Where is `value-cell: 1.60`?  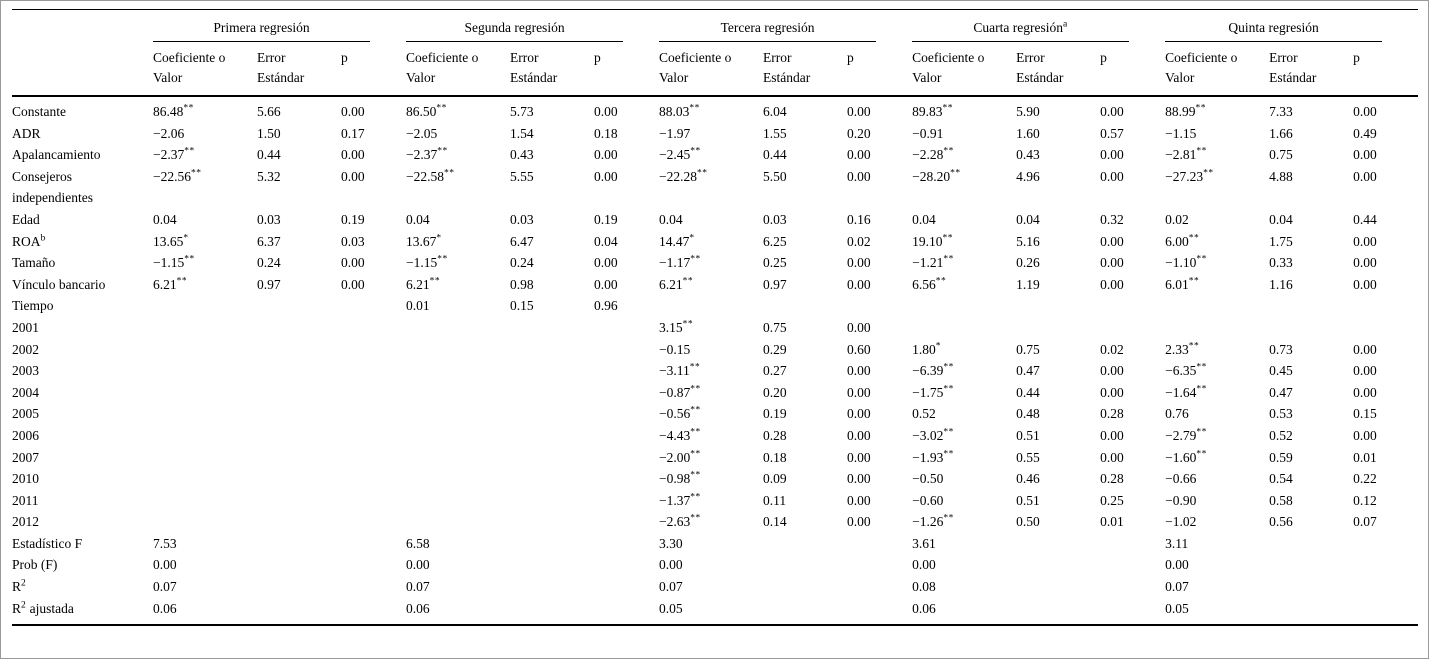 value-cell: 1.60 is located at coordinates (1028, 133).